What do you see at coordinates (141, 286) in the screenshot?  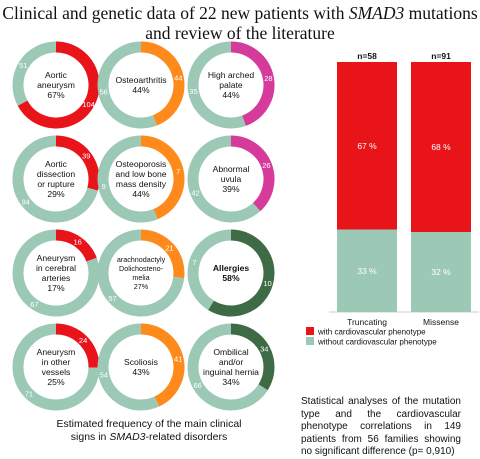 I see `donut-percent: 27%` at bounding box center [141, 286].